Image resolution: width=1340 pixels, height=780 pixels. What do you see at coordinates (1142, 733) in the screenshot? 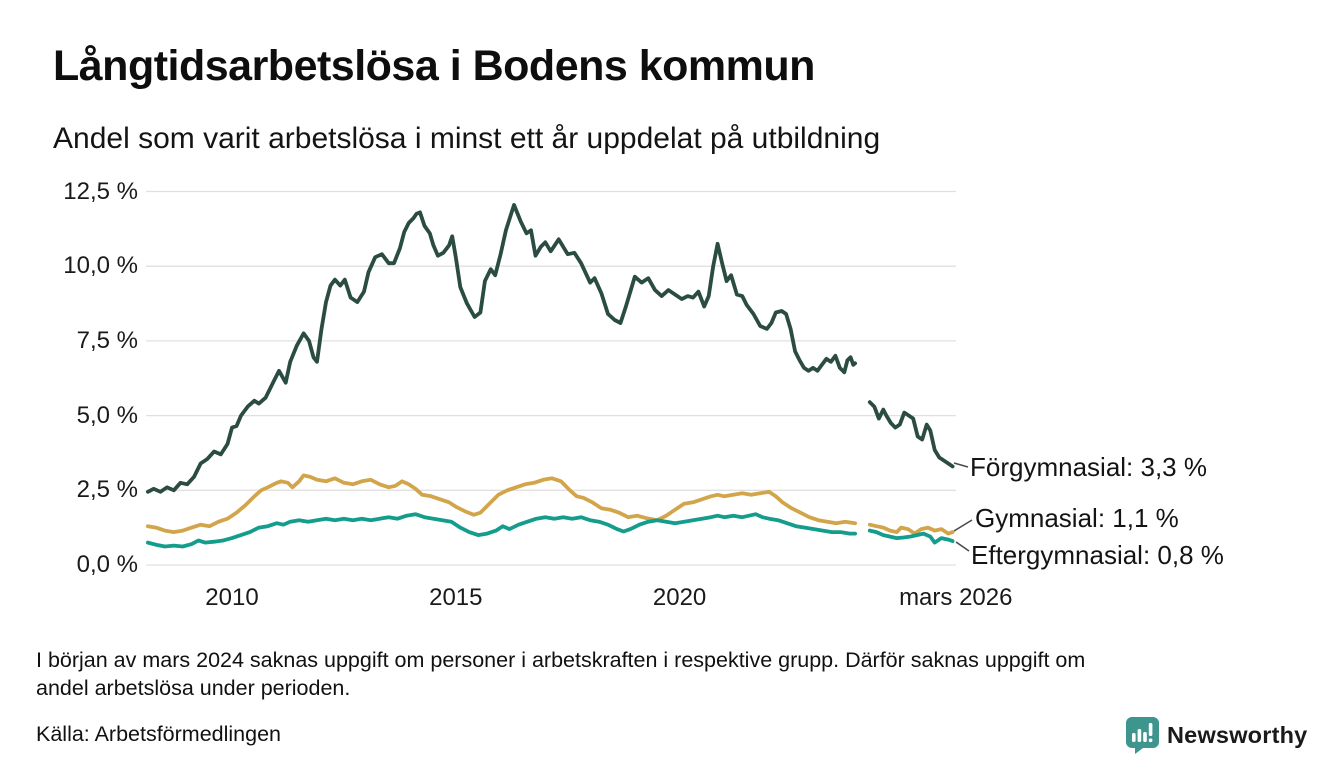
I see `bar-chart-glyph` at bounding box center [1142, 733].